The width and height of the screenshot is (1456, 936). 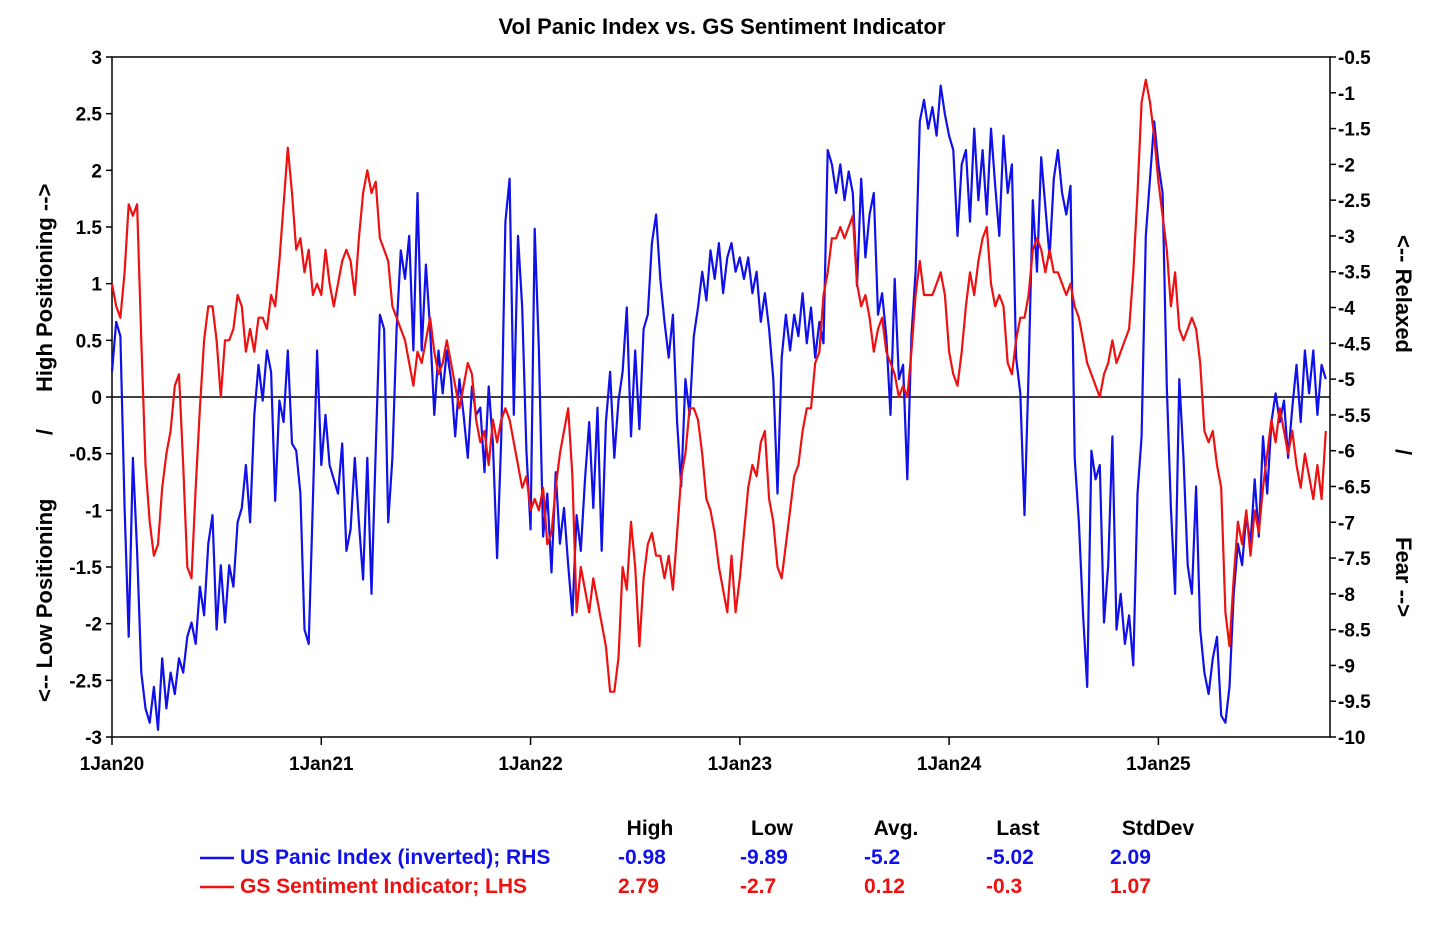 What do you see at coordinates (1346, 595) in the screenshot?
I see `right-tick-label: -8` at bounding box center [1346, 595].